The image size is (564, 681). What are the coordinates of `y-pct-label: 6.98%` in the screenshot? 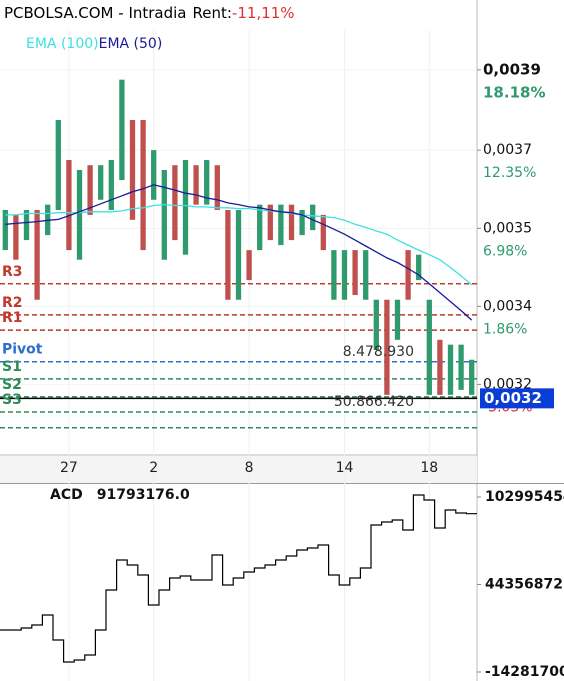 It's located at (505, 251).